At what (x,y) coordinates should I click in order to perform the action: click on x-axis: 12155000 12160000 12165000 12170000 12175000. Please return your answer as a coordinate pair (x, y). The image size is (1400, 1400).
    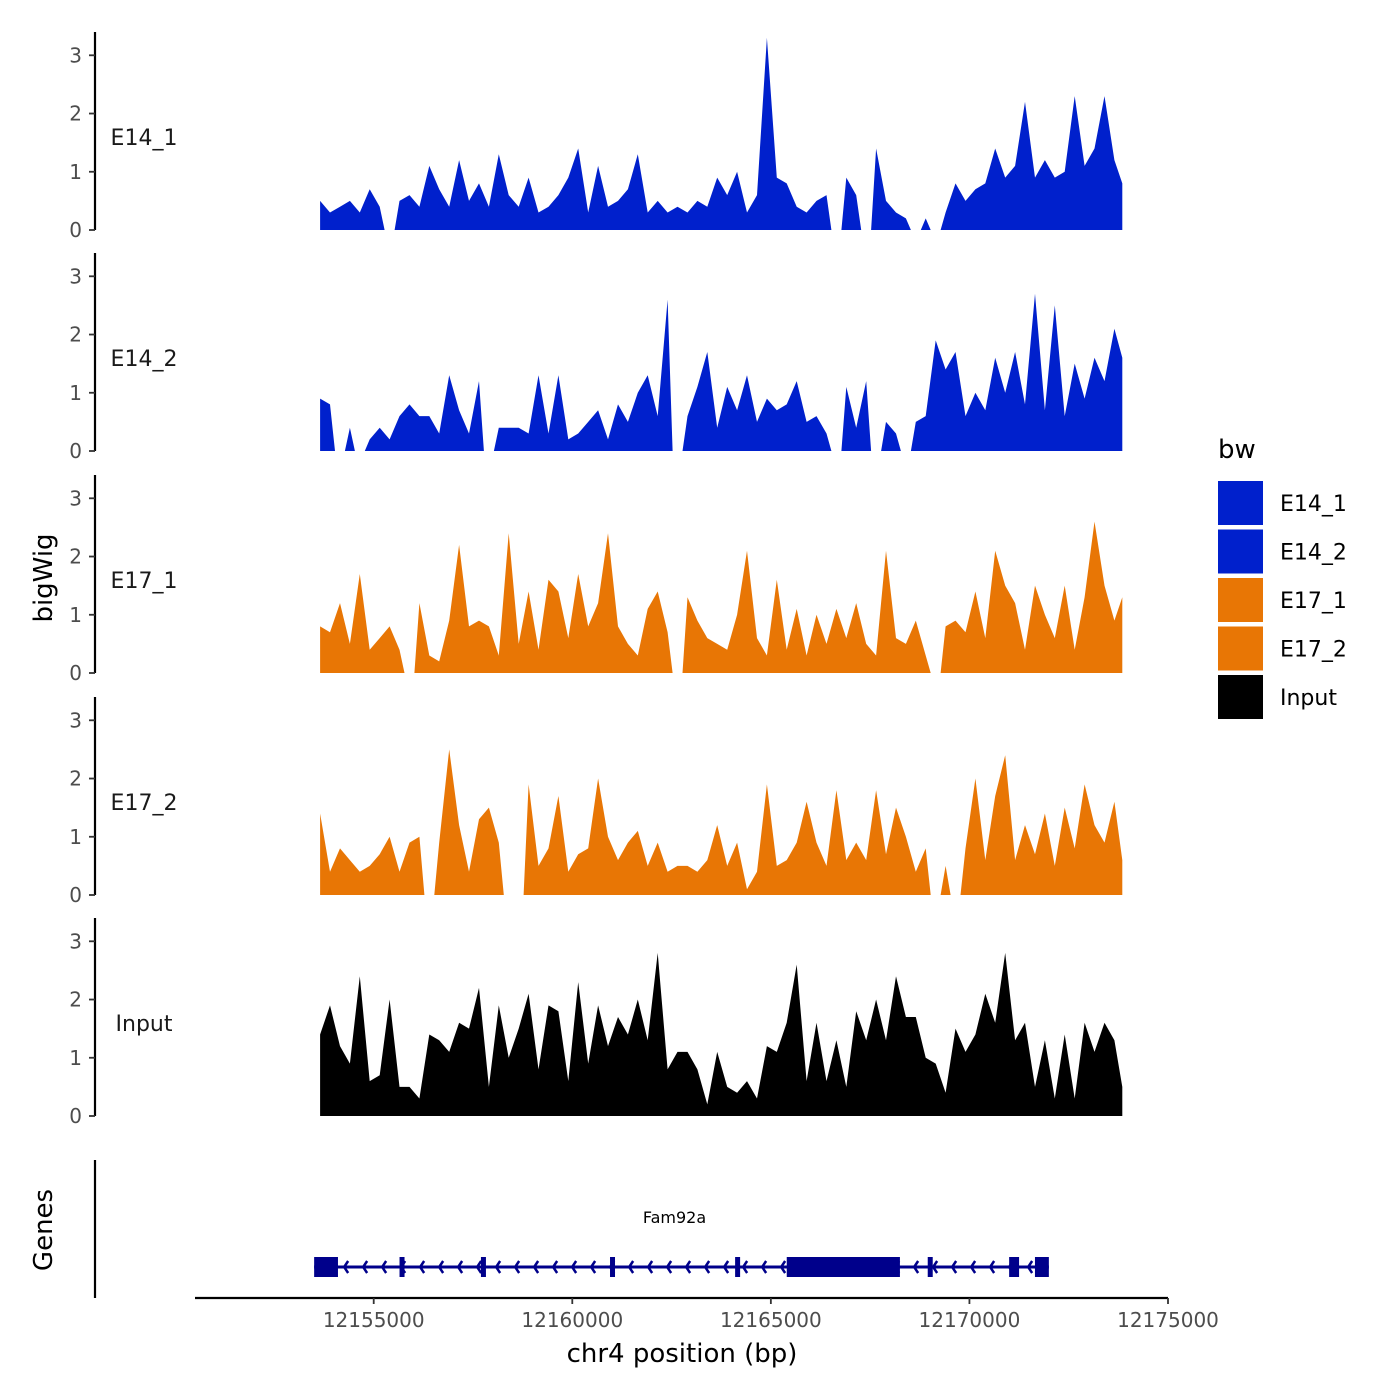
    Looking at the image, I should click on (707, 1314).